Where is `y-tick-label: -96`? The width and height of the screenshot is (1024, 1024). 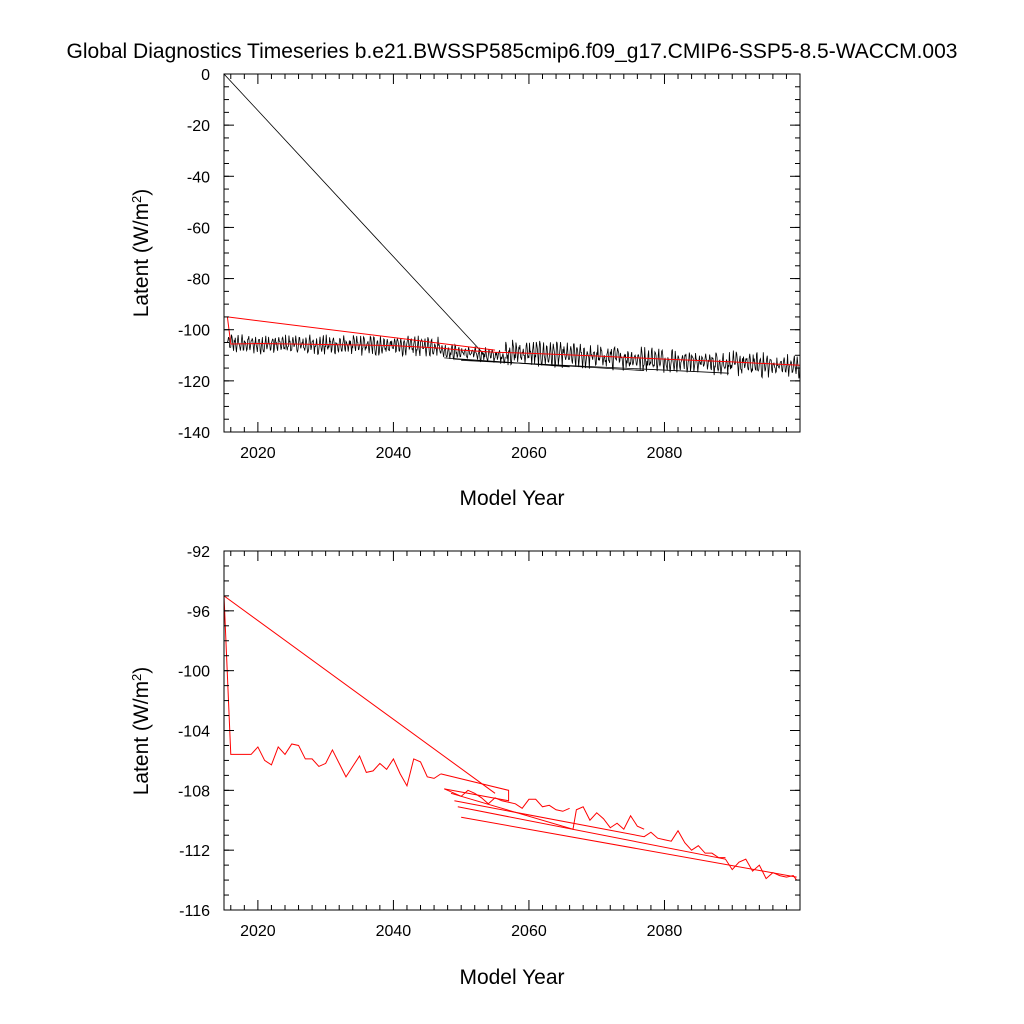 y-tick-label: -96 is located at coordinates (198, 612).